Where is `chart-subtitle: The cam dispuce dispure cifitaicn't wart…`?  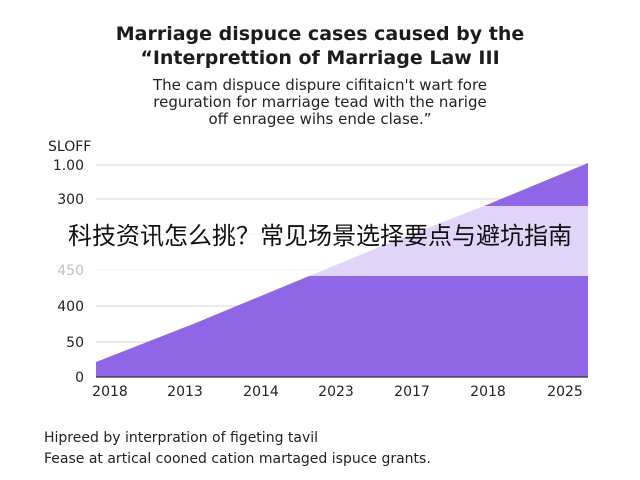 chart-subtitle: The cam dispuce dispure cifitaicn't wart… is located at coordinates (320, 102).